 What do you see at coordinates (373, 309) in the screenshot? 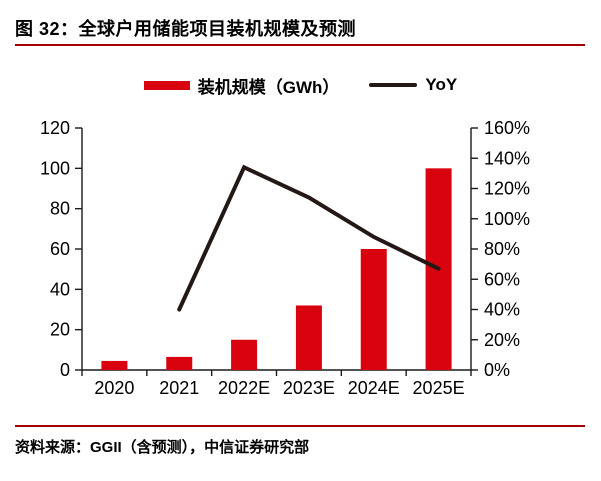
I see `bar-2024E` at bounding box center [373, 309].